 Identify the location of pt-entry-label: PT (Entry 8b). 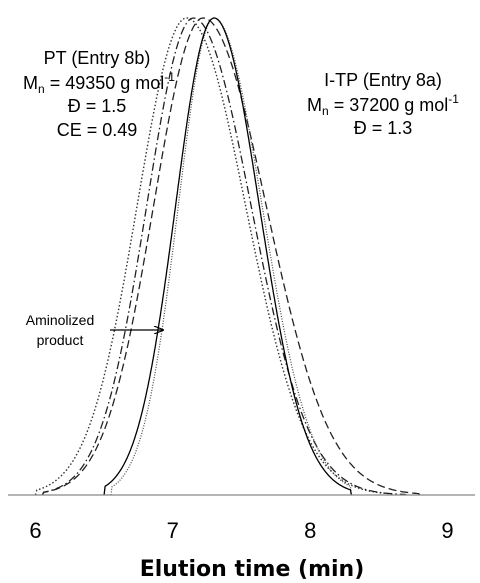
(97, 58).